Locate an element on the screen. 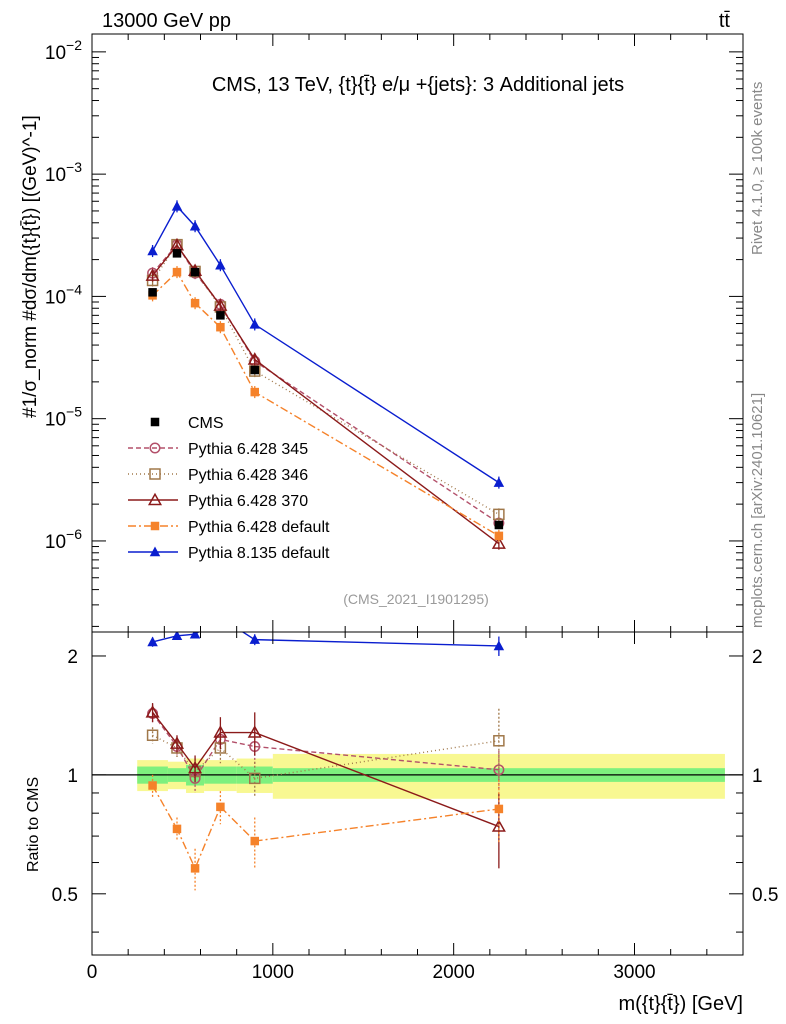  legend-marker-p345 is located at coordinates (155, 448).